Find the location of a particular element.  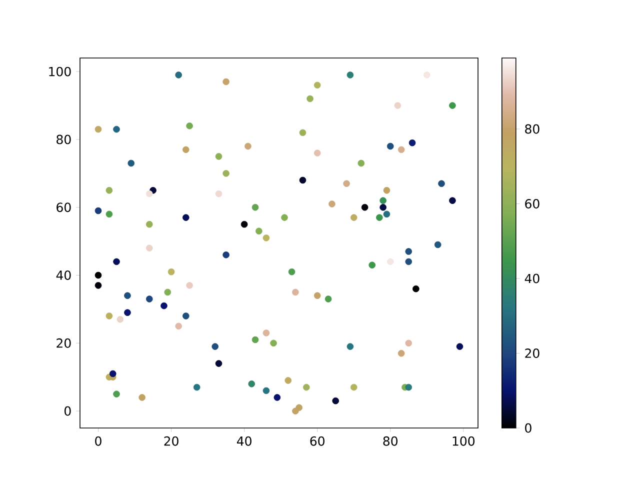

y-tick-label: 80 is located at coordinates (63, 139).